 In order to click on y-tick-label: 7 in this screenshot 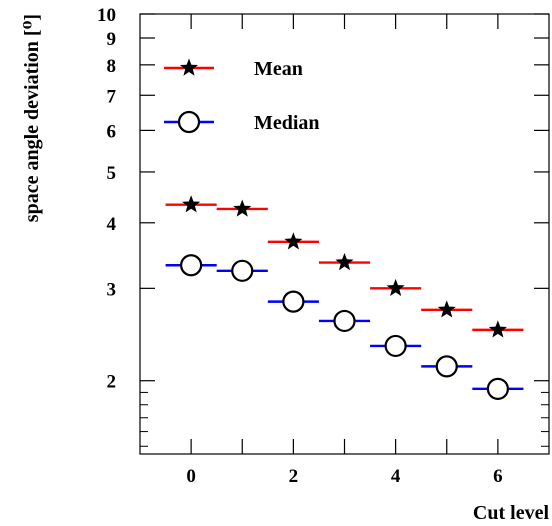, I will do `click(112, 96)`.